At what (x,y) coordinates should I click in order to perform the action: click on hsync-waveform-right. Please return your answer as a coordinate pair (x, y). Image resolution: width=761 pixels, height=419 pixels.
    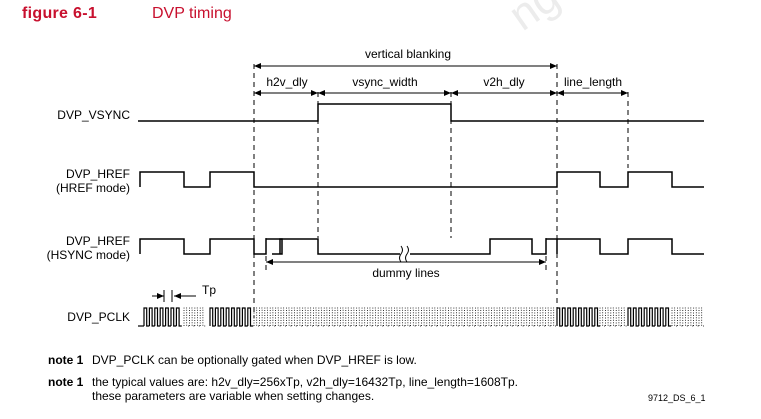
    Looking at the image, I should click on (557, 246).